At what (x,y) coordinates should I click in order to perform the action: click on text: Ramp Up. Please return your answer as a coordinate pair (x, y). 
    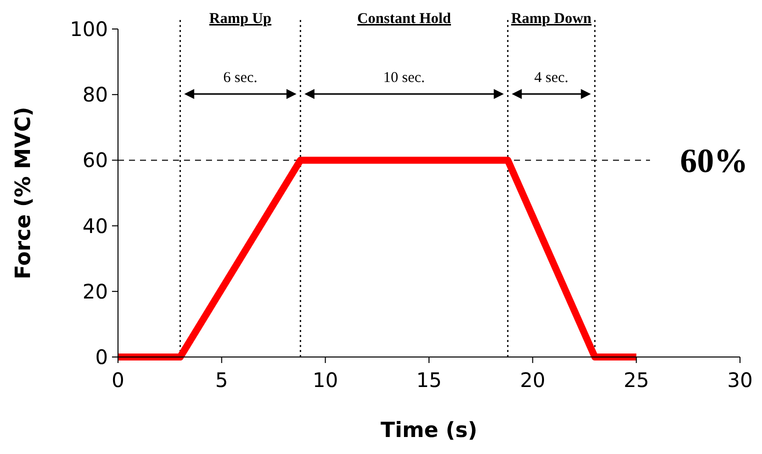
    Looking at the image, I should click on (240, 19).